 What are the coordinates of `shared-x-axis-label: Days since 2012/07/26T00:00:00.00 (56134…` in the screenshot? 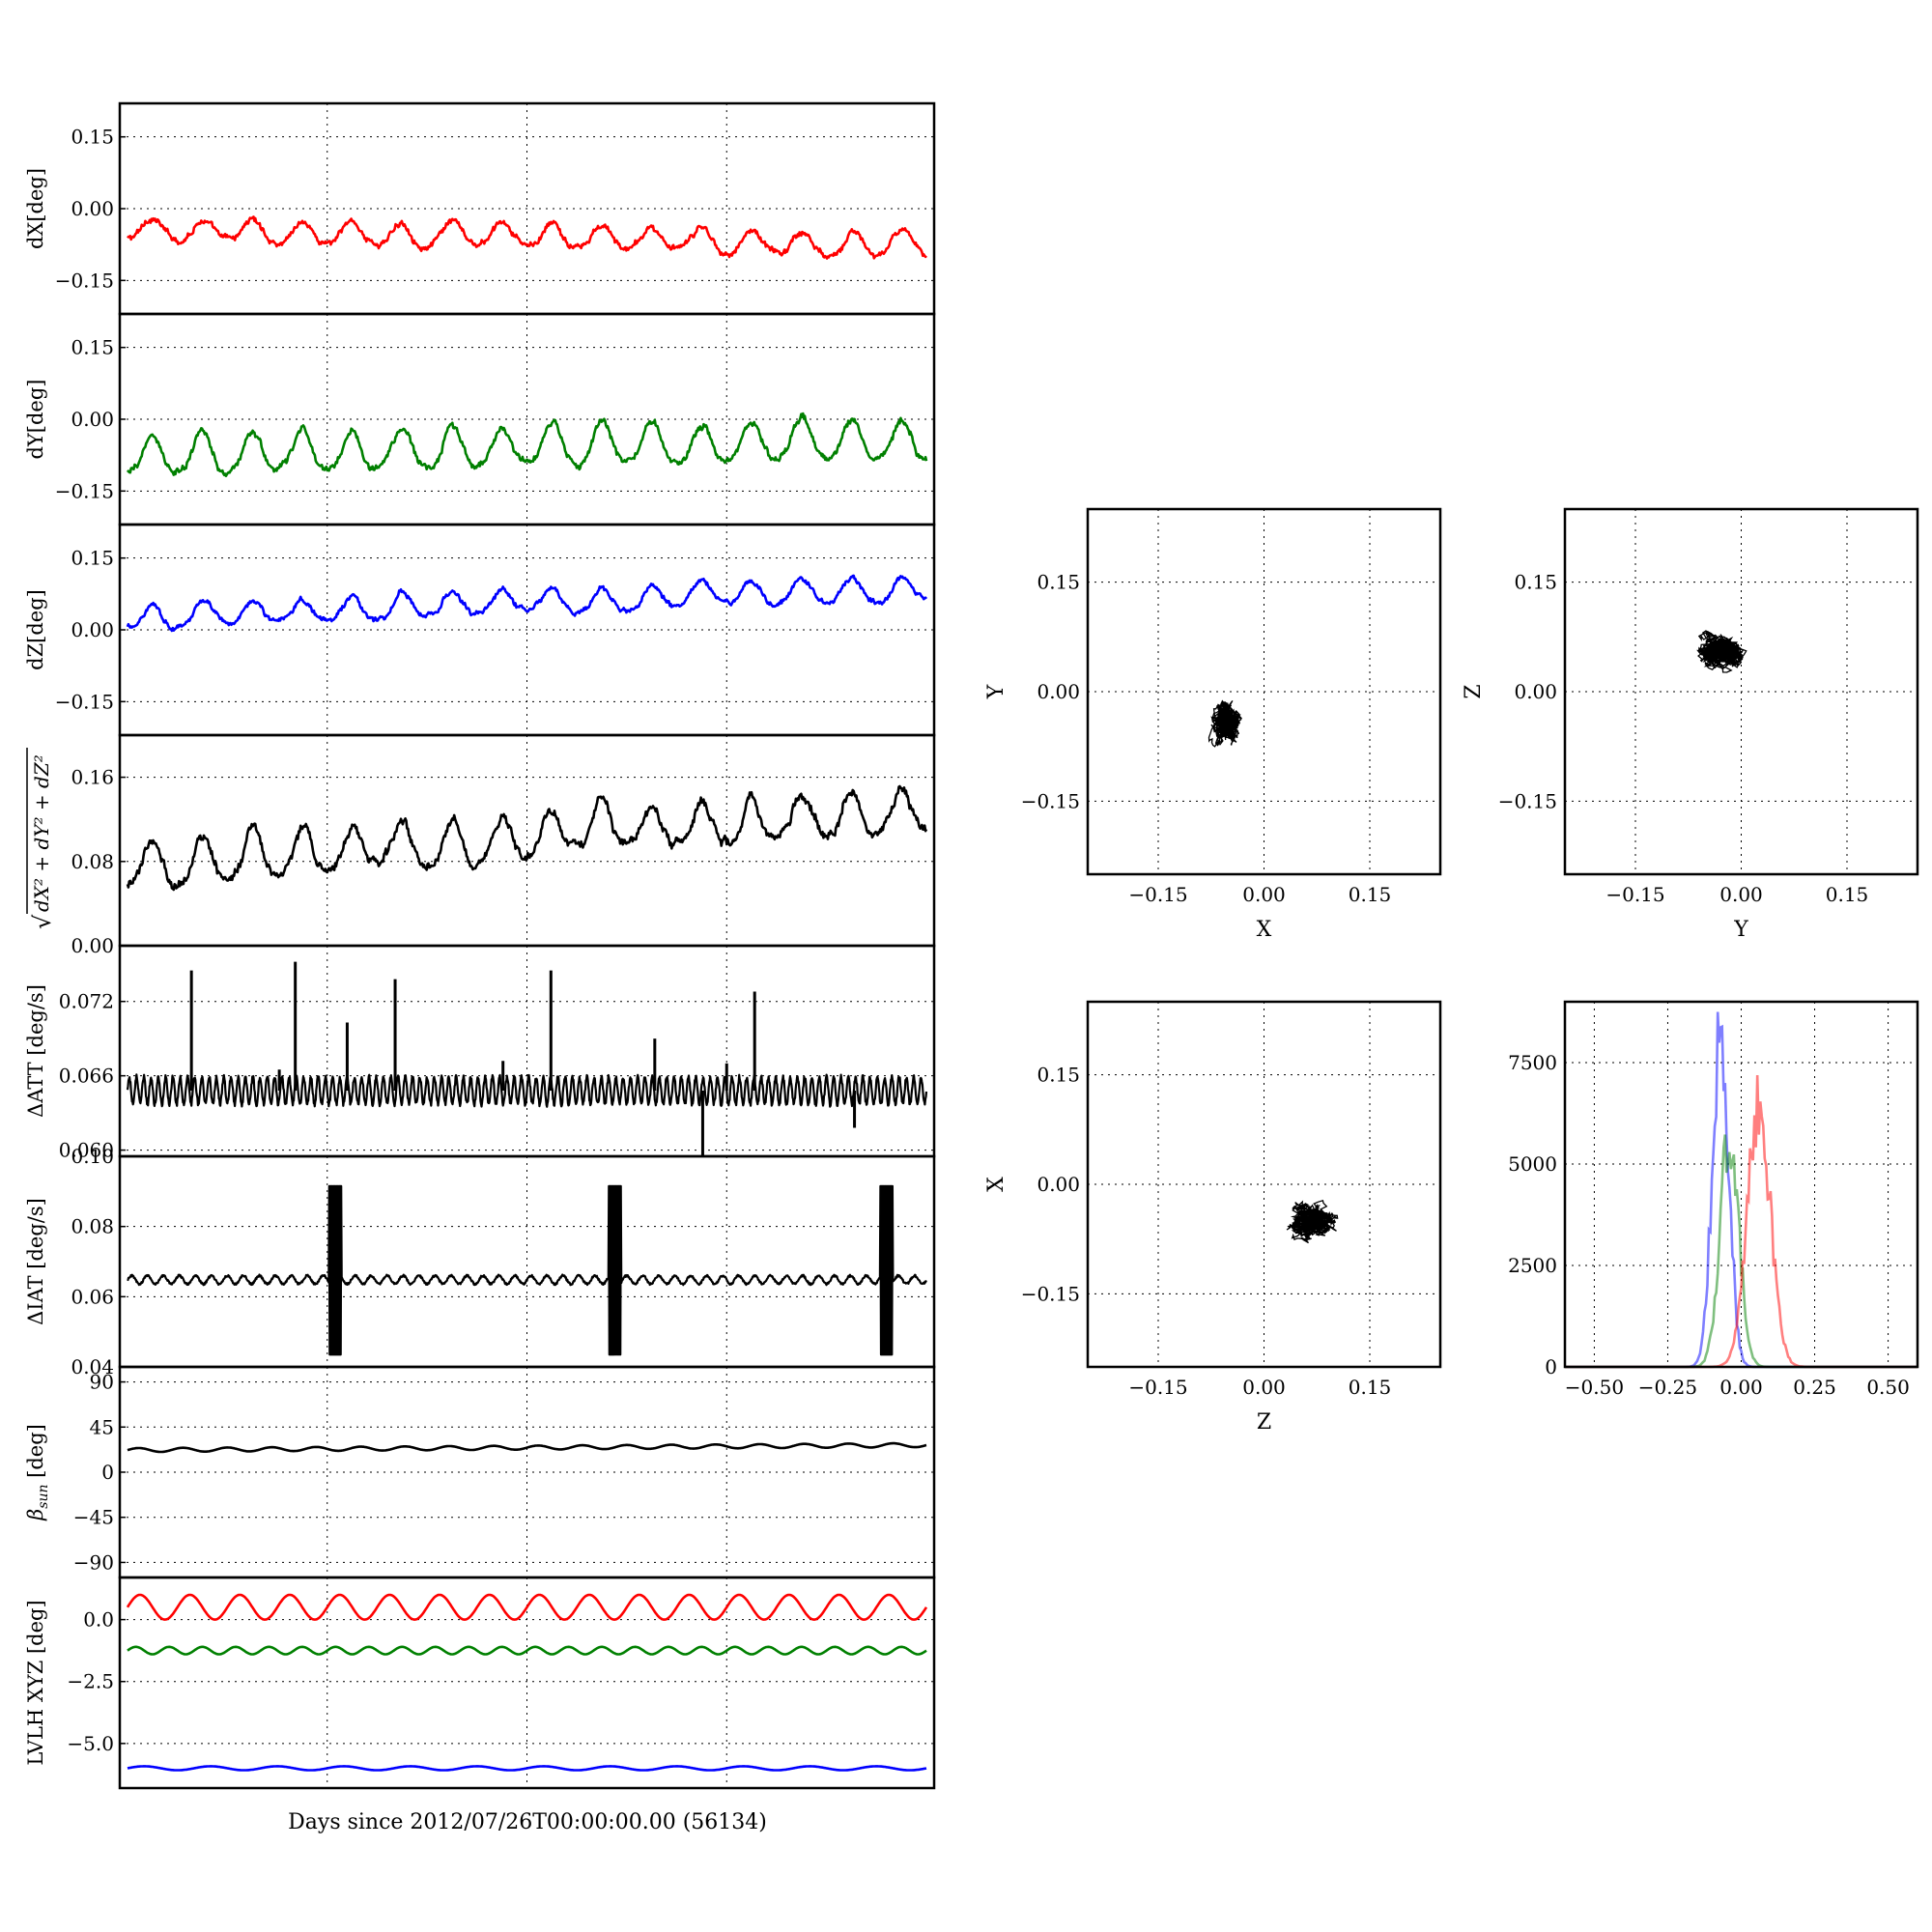 It's located at (527, 1822).